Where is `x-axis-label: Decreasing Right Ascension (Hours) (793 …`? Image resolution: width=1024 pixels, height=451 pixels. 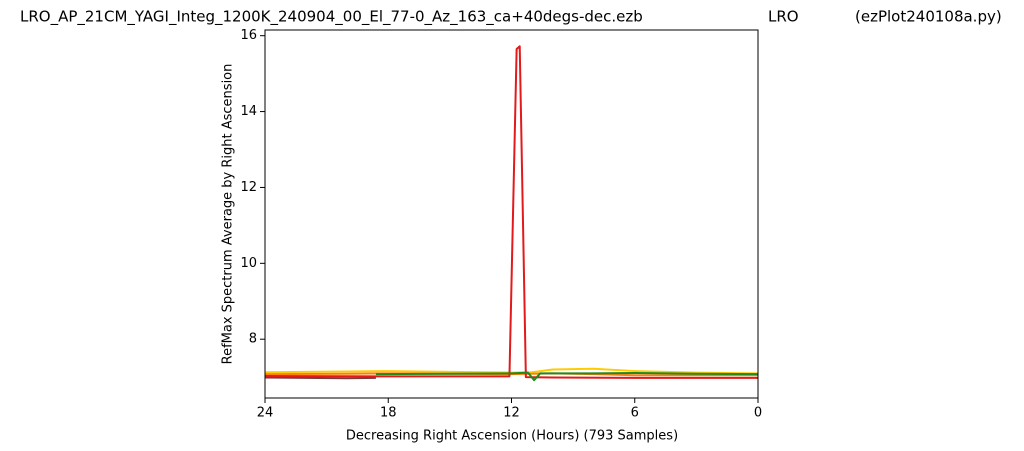
x-axis-label: Decreasing Right Ascension (Hours) (793 … is located at coordinates (512, 436).